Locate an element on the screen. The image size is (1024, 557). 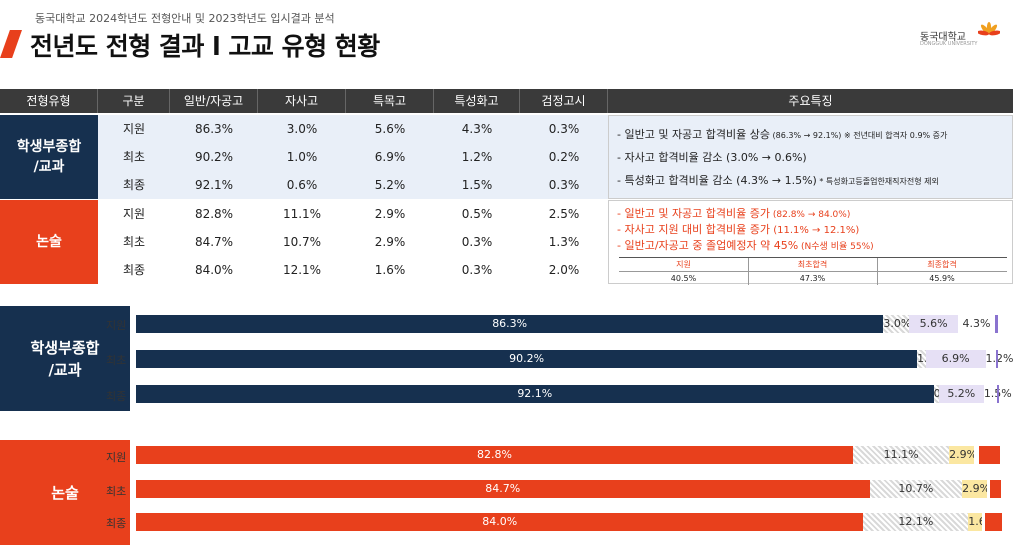
bar-segment: 1.0% is located at coordinates (931, 359).